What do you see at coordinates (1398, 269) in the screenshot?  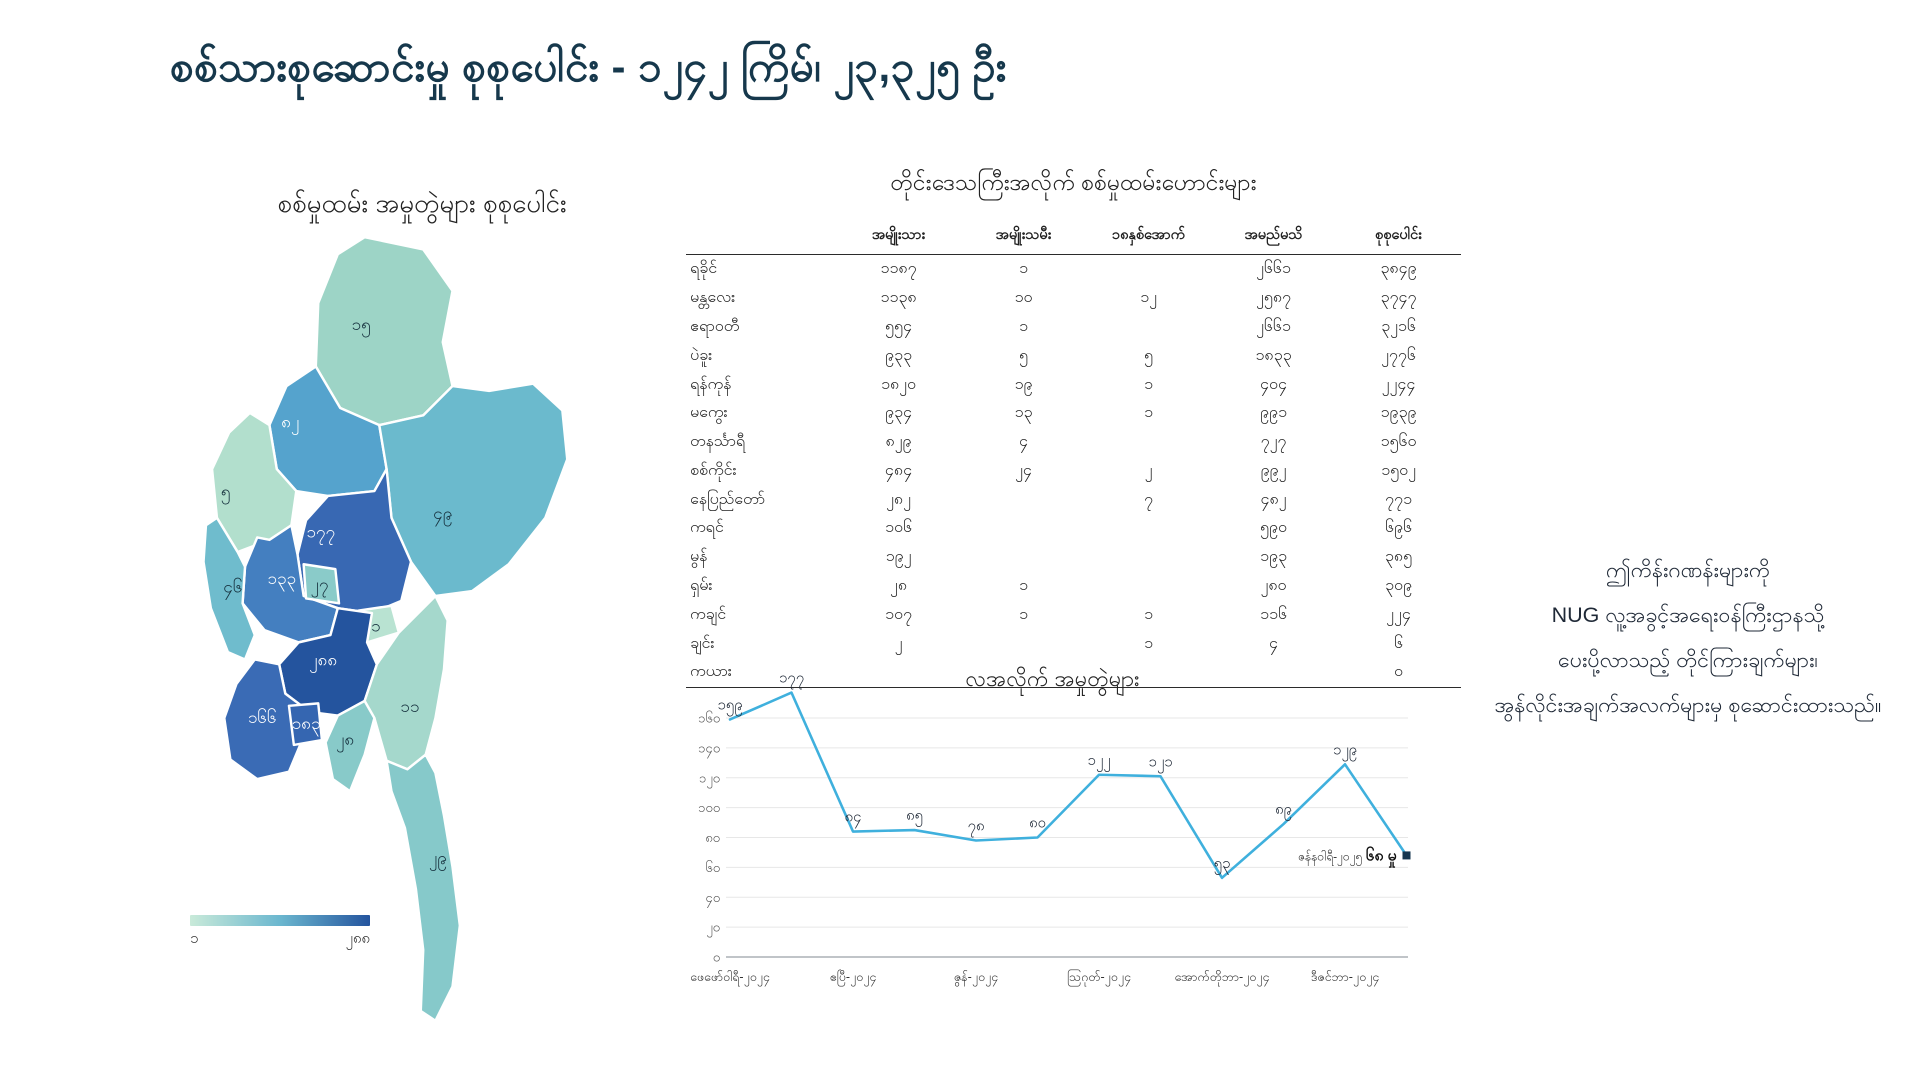 I see `value-cell: ၃၈၄၉` at bounding box center [1398, 269].